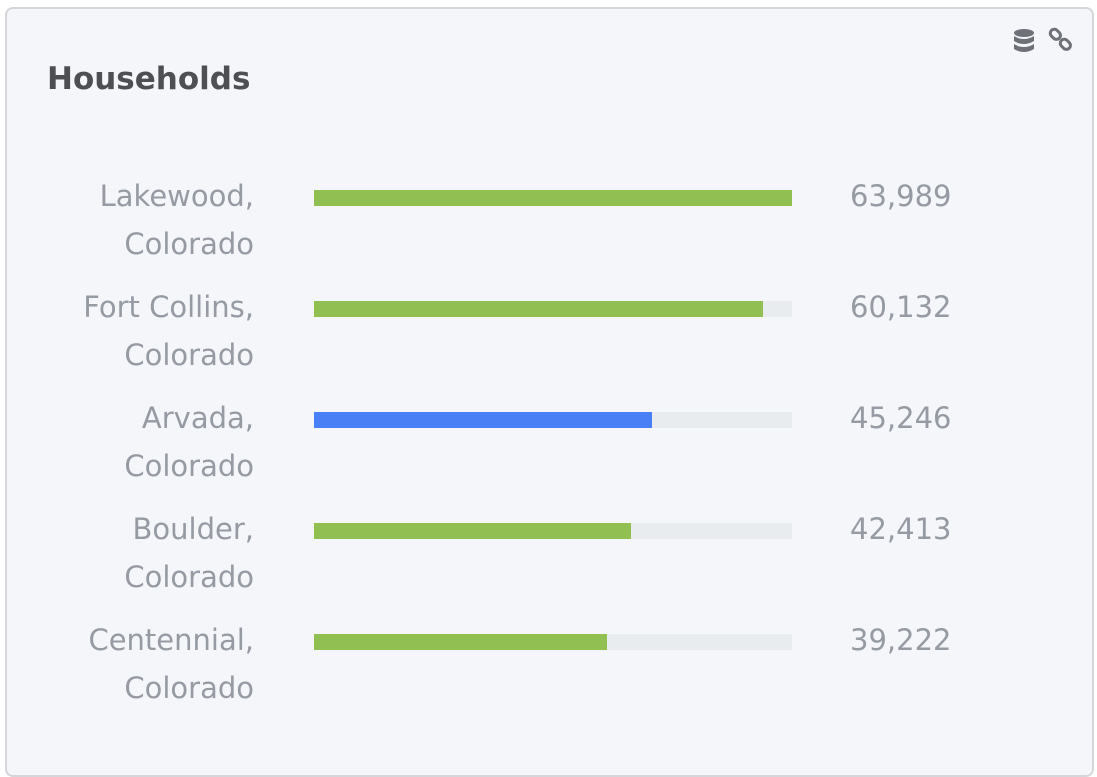 The height and width of the screenshot is (777, 1097). I want to click on card-icons, so click(1043, 39).